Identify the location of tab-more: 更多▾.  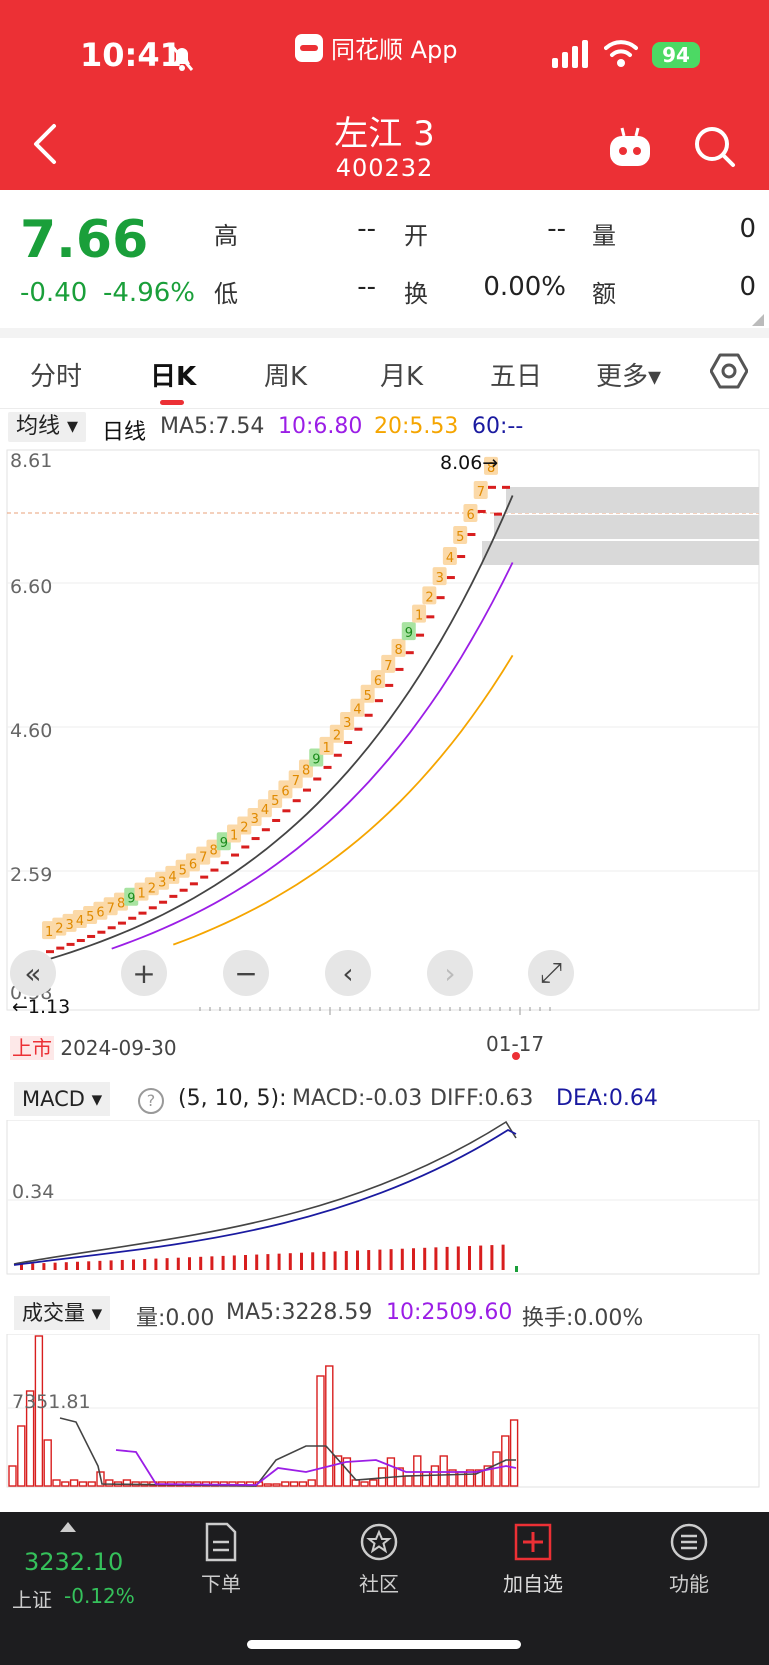
(629, 377).